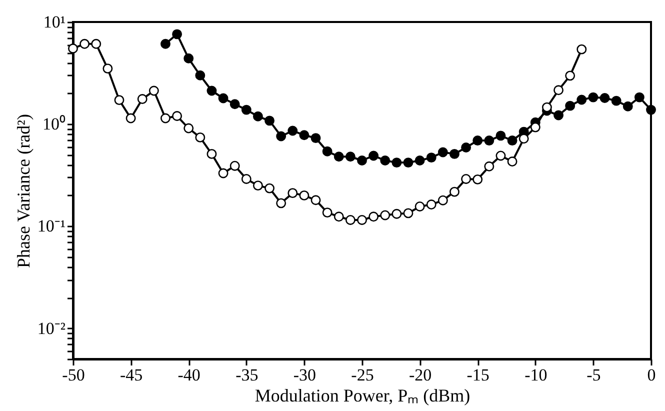  Describe the element at coordinates (23, 191) in the screenshot. I see `y-axis-title: Phase Variance (rad²)` at that location.